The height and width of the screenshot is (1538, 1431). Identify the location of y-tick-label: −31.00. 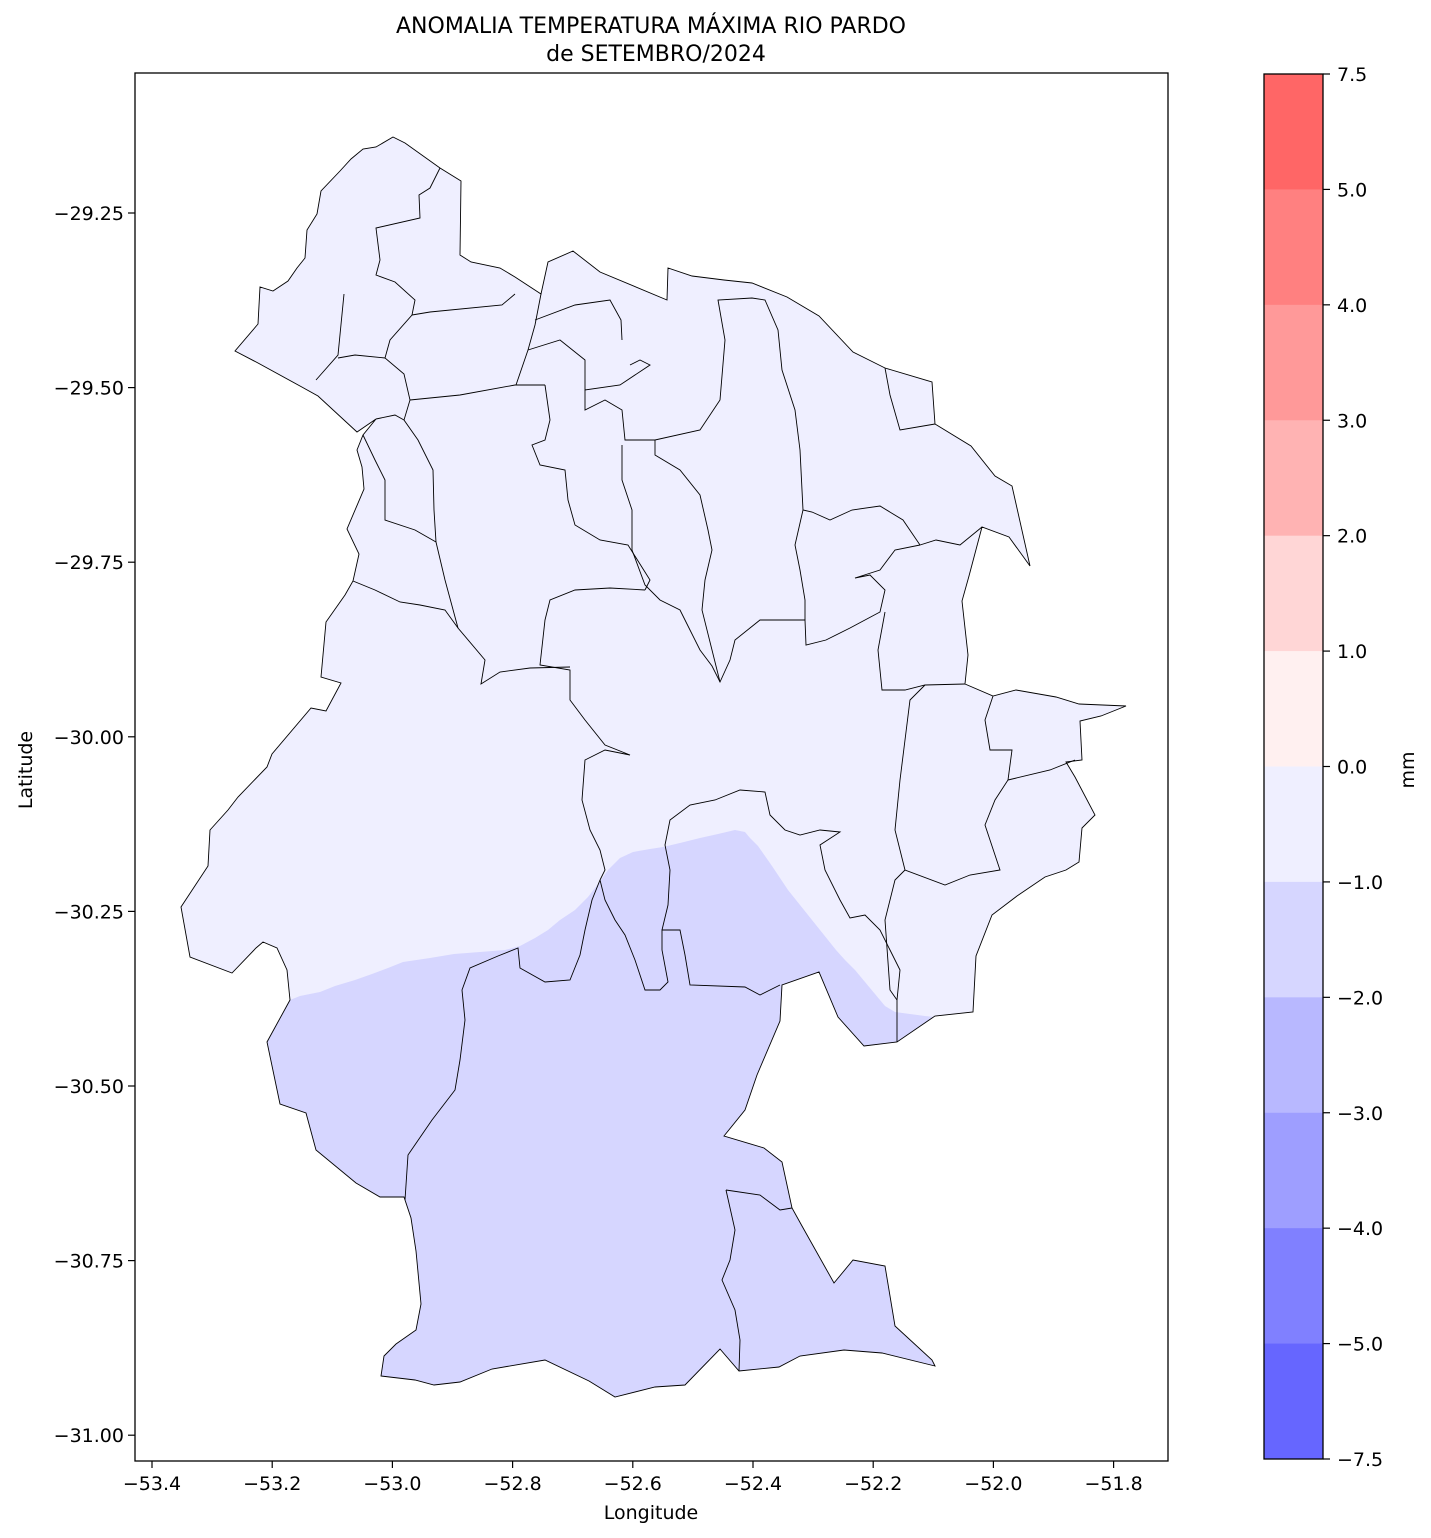
(89, 1436).